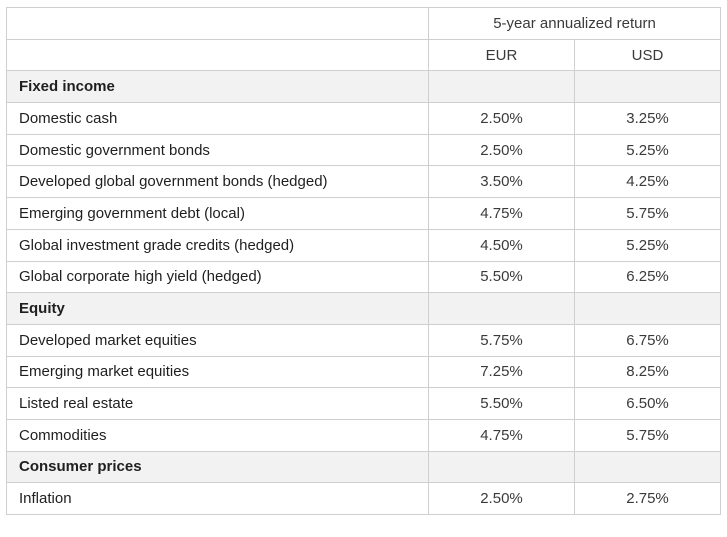 The image size is (727, 537). Describe the element at coordinates (647, 182) in the screenshot. I see `usd-value: 4.25%` at that location.